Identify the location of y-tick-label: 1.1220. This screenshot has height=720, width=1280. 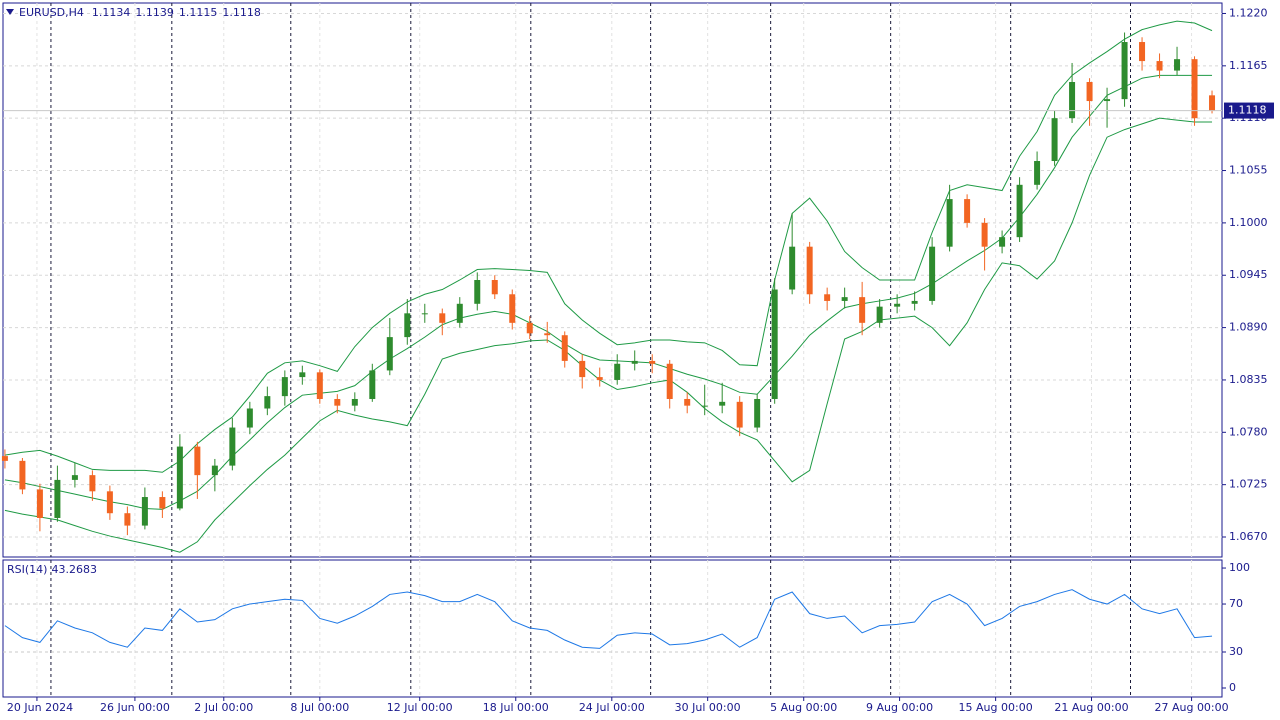
(1248, 12).